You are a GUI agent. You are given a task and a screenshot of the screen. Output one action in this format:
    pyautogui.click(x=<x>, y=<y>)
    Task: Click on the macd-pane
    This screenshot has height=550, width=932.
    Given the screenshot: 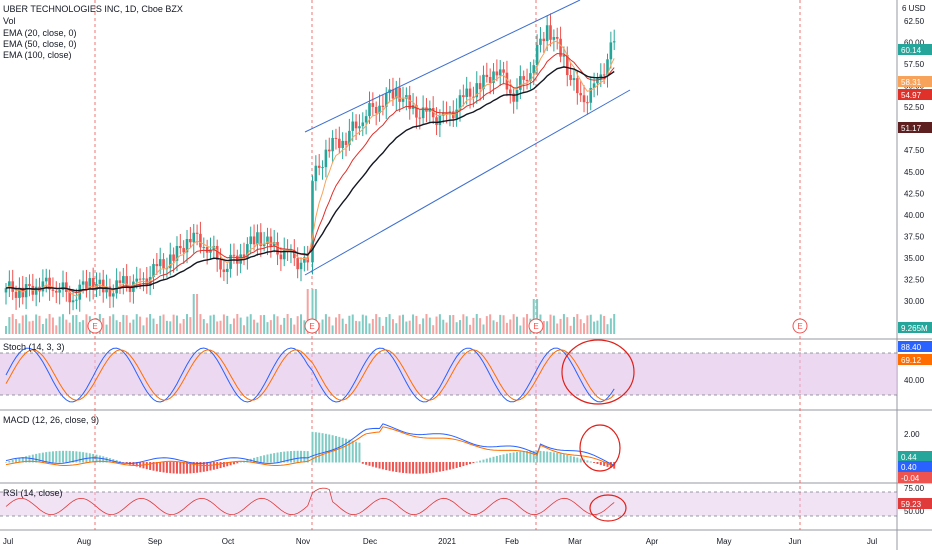 What is the action you would take?
    pyautogui.click(x=310, y=448)
    